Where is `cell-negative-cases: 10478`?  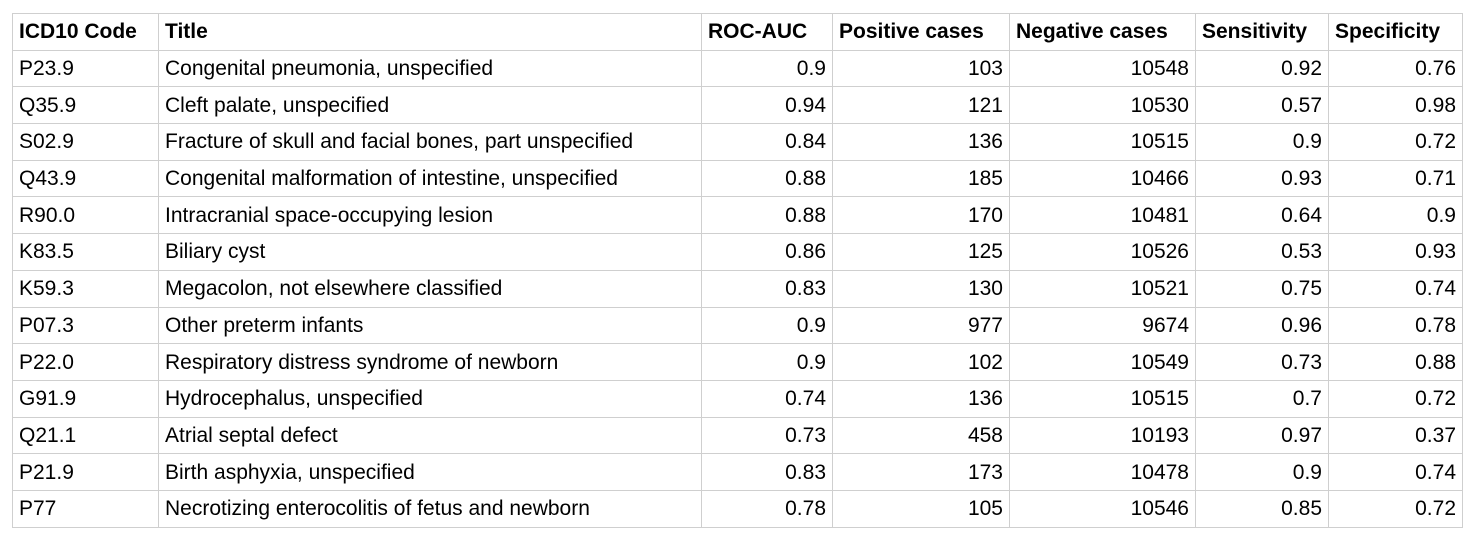
cell-negative-cases: 10478 is located at coordinates (1102, 472).